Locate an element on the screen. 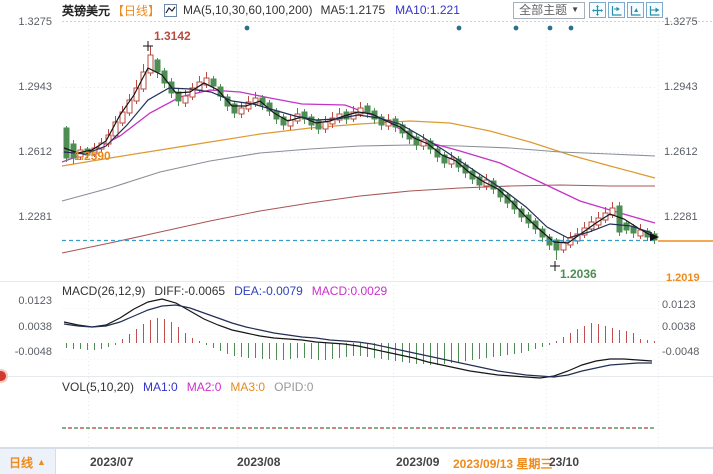 The image size is (713, 474). vol-title: VOL(5,10,20) is located at coordinates (98, 387).